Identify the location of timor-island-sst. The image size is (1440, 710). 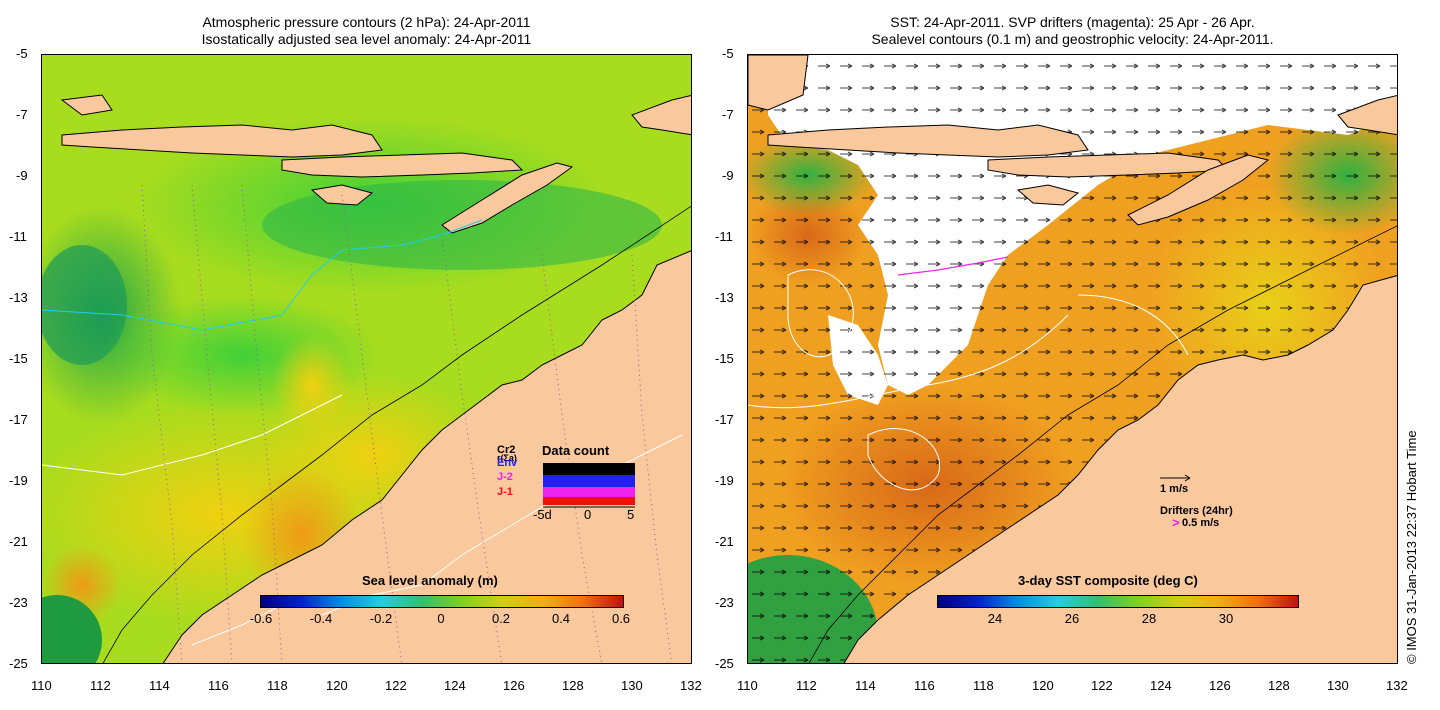
(1198, 190).